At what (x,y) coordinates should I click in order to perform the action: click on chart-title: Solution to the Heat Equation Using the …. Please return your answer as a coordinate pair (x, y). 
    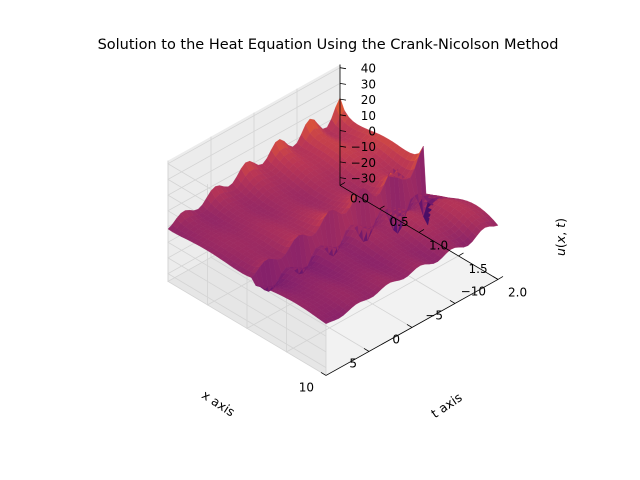
    Looking at the image, I should click on (328, 45).